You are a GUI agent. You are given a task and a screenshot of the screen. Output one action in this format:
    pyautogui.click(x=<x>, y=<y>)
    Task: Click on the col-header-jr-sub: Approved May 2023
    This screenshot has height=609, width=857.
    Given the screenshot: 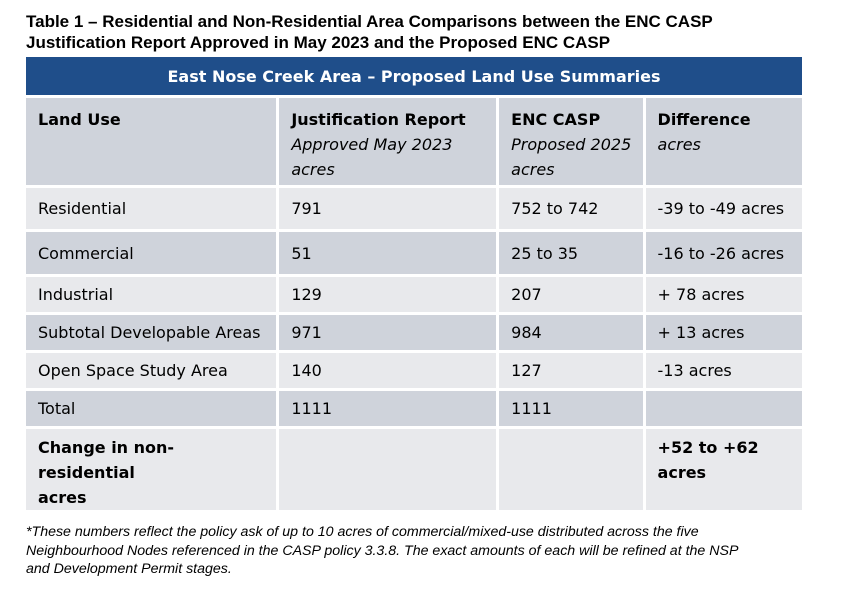 What is the action you would take?
    pyautogui.click(x=372, y=144)
    